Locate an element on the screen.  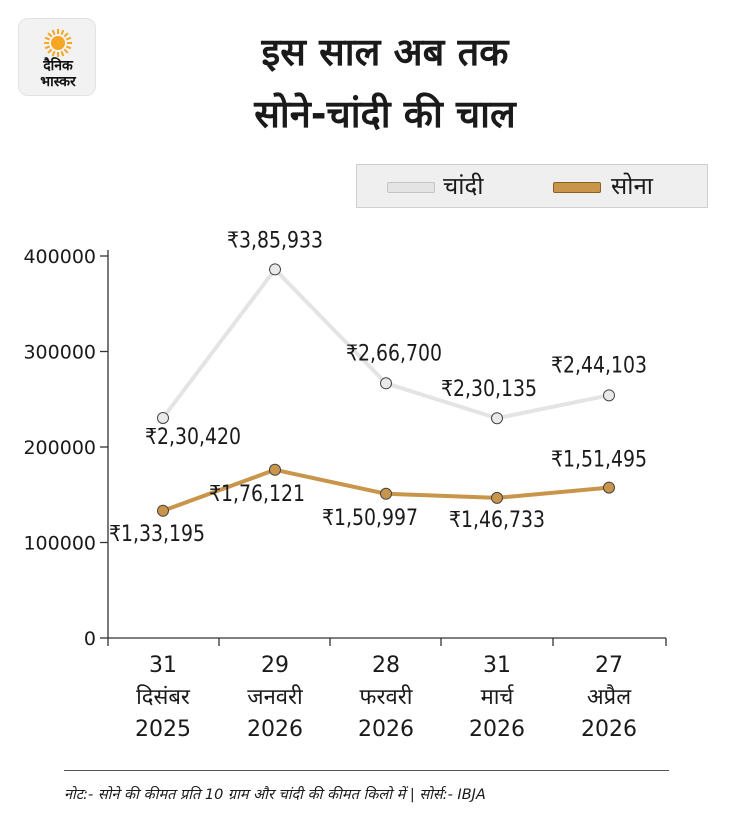
x-tick-label: 31 दिसंबर 2025 is located at coordinates (163, 698).